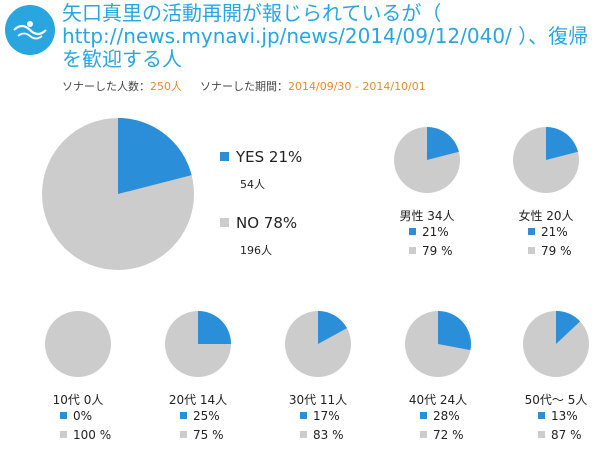  I want to click on age-20s-yes-swatch, so click(183, 415).